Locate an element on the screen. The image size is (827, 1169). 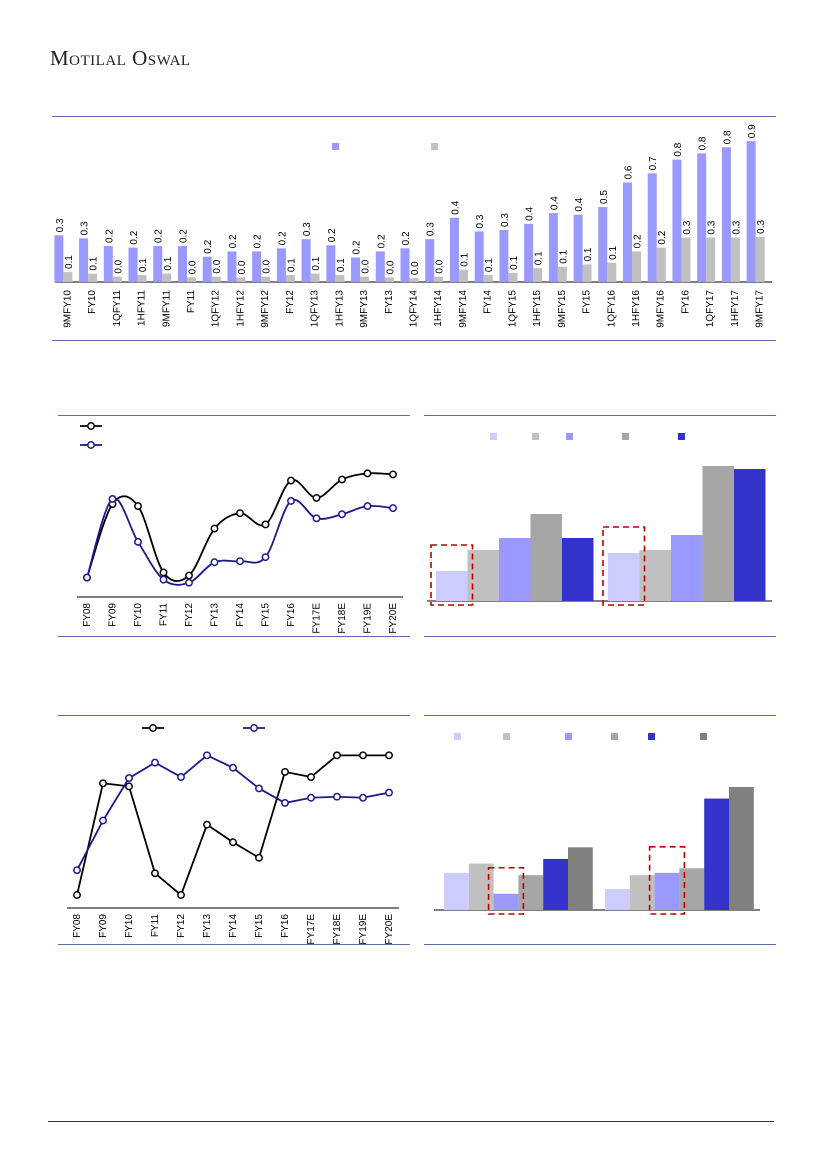
line2-x-tick-9: FY17E is located at coordinates (311, 929).